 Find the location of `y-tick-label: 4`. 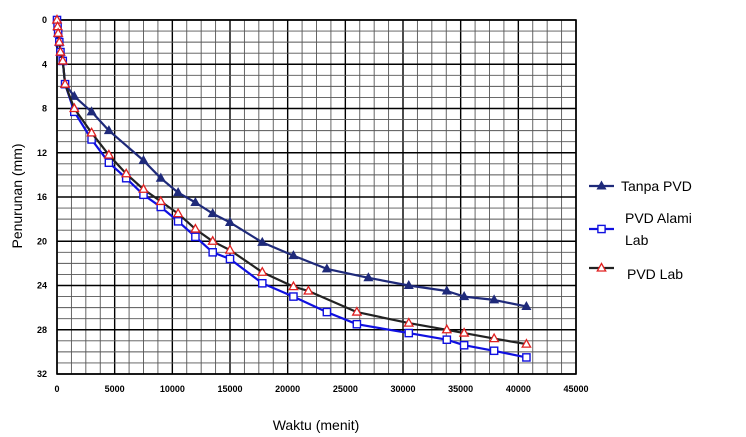

y-tick-label: 4 is located at coordinates (44, 64).